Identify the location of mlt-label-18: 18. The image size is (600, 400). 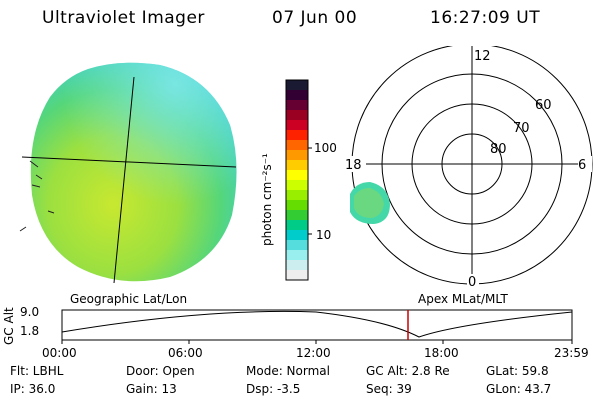
(353, 165).